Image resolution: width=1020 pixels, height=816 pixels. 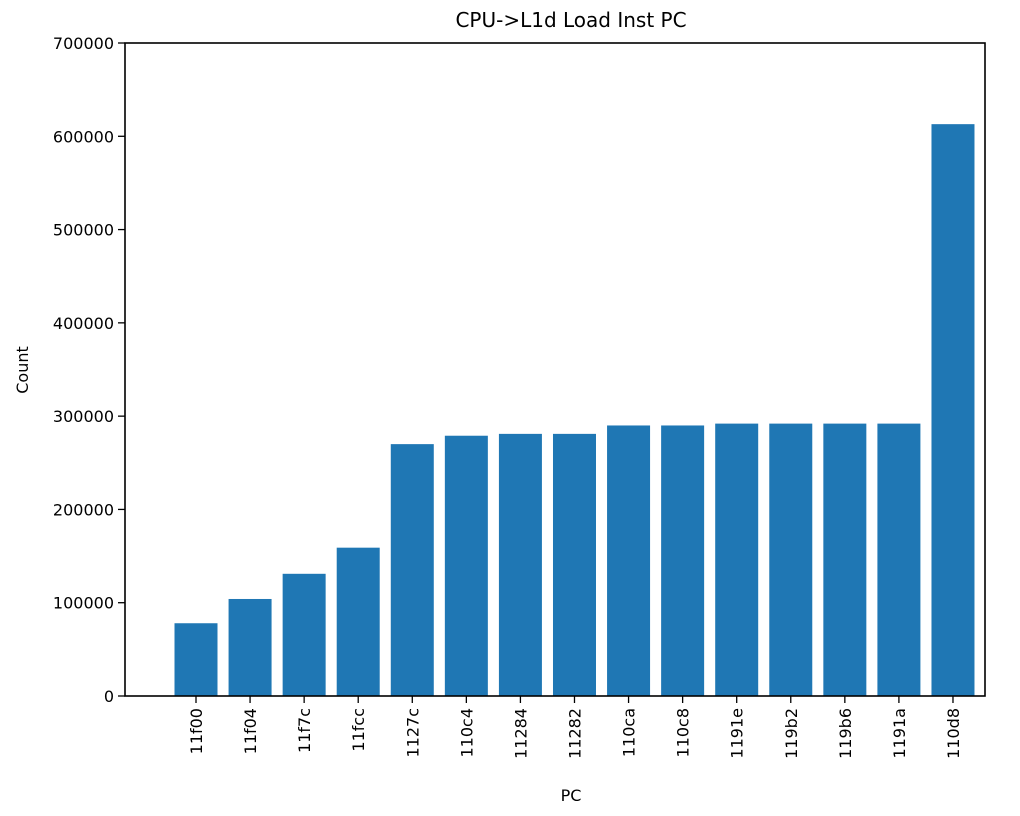 I want to click on x-tick-label: 1191e, so click(x=737, y=733).